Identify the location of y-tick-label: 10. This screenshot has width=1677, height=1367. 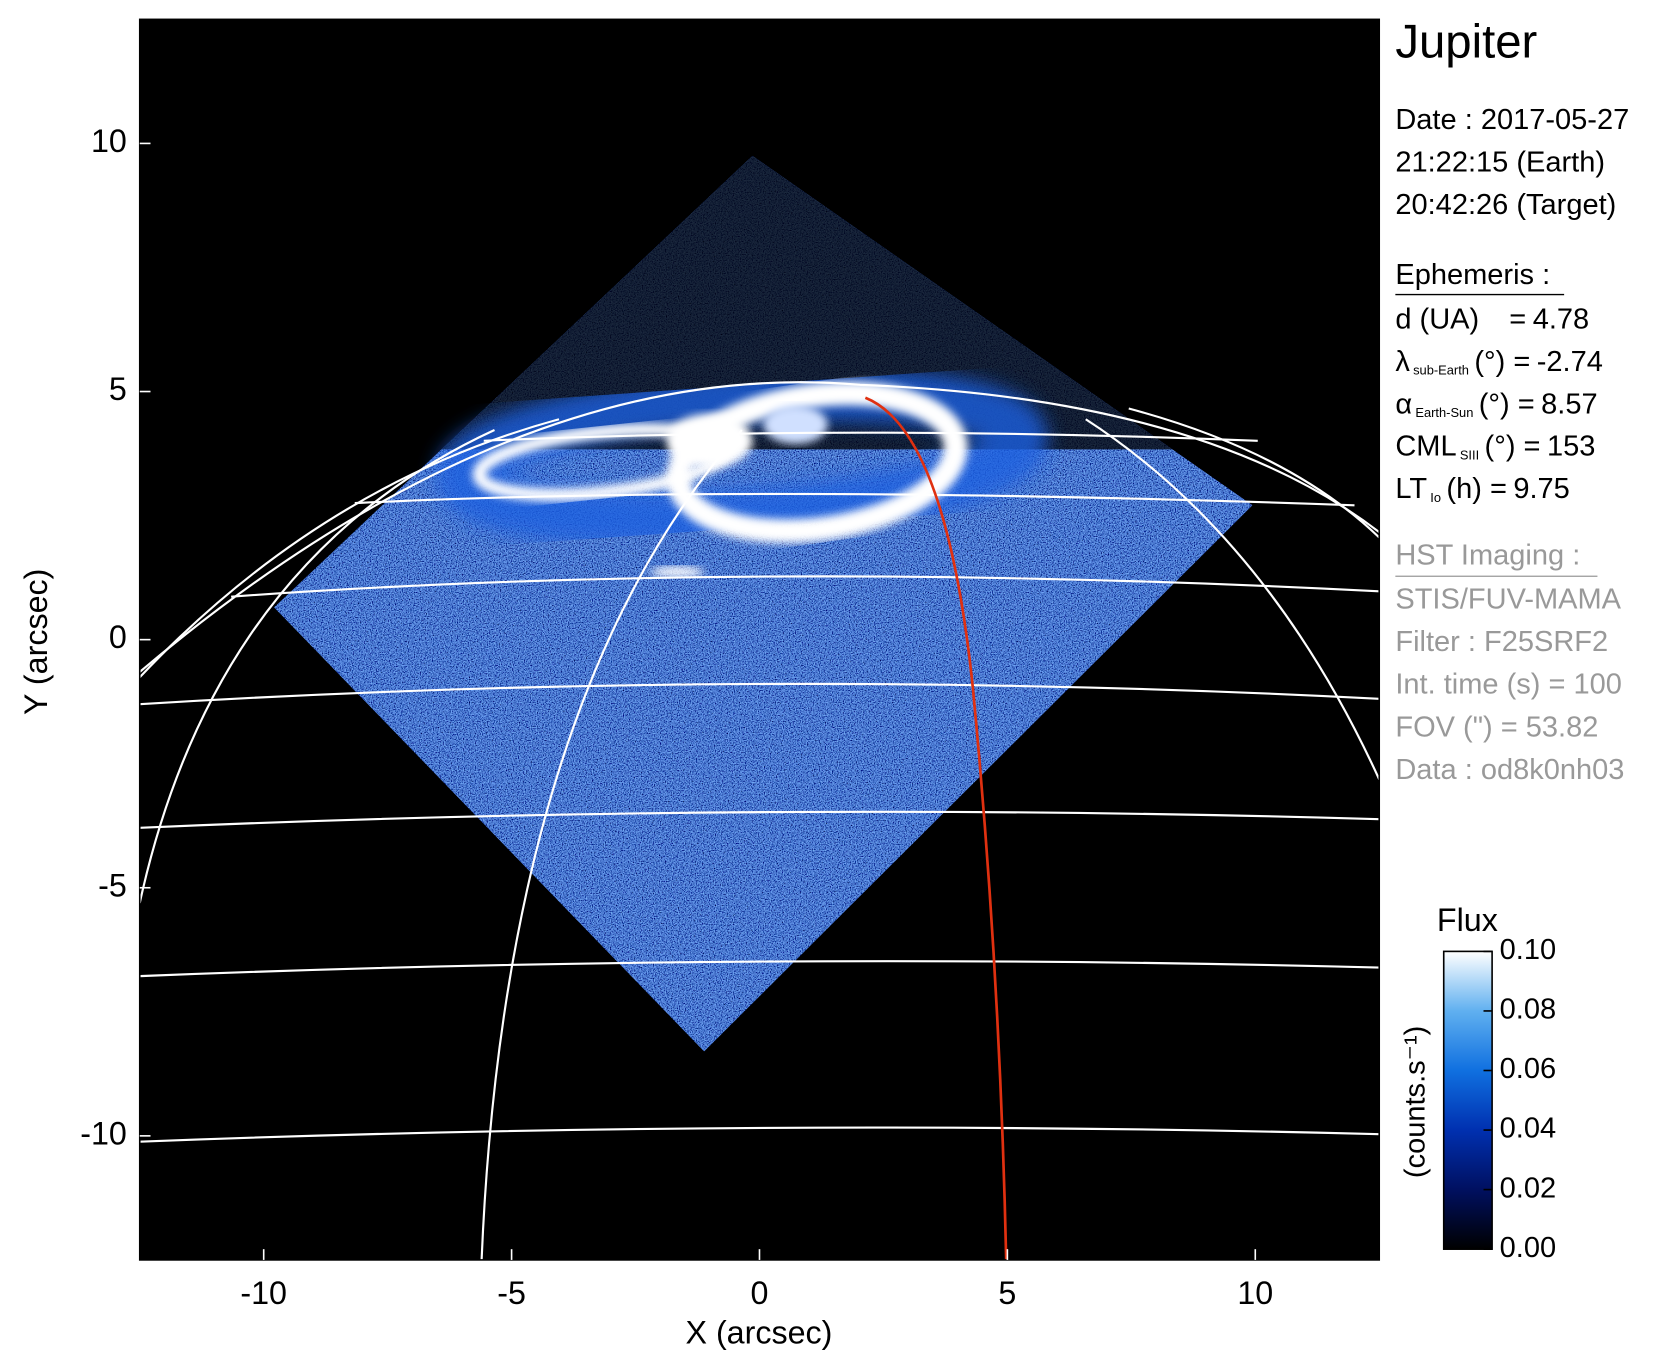
(109, 141).